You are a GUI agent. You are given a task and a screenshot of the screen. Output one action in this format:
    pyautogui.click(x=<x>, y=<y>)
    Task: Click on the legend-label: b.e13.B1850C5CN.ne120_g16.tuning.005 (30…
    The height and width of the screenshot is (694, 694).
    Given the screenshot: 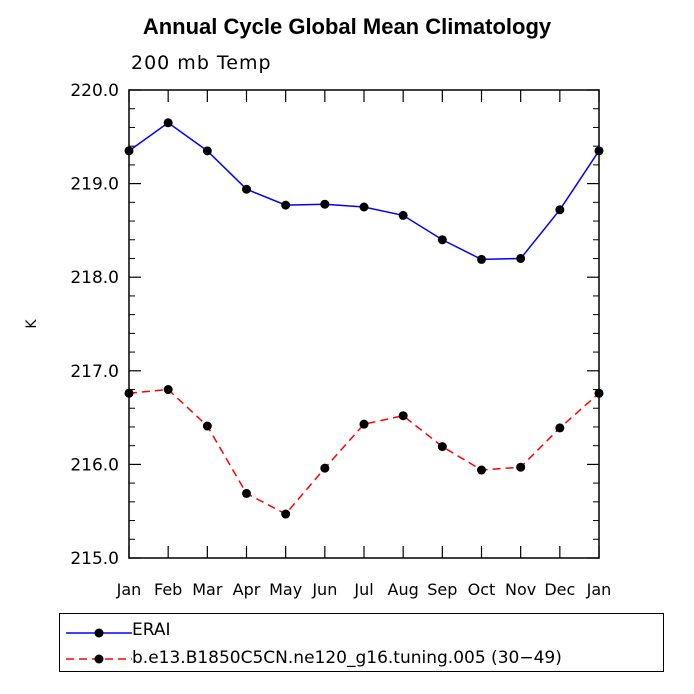 What is the action you would take?
    pyautogui.click(x=347, y=658)
    